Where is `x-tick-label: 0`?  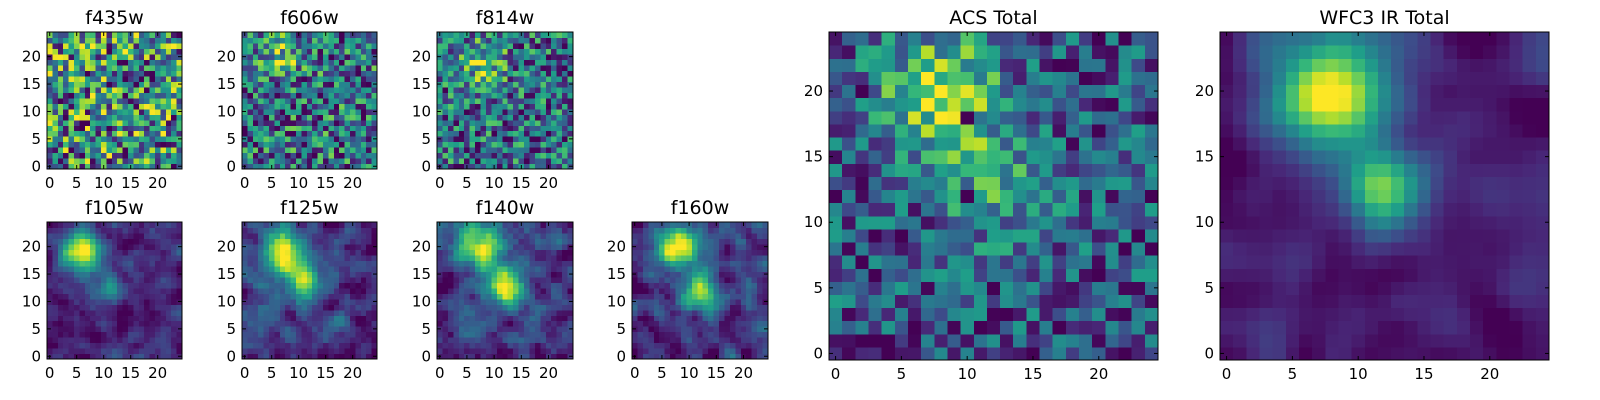
x-tick-label: 0 is located at coordinates (245, 373).